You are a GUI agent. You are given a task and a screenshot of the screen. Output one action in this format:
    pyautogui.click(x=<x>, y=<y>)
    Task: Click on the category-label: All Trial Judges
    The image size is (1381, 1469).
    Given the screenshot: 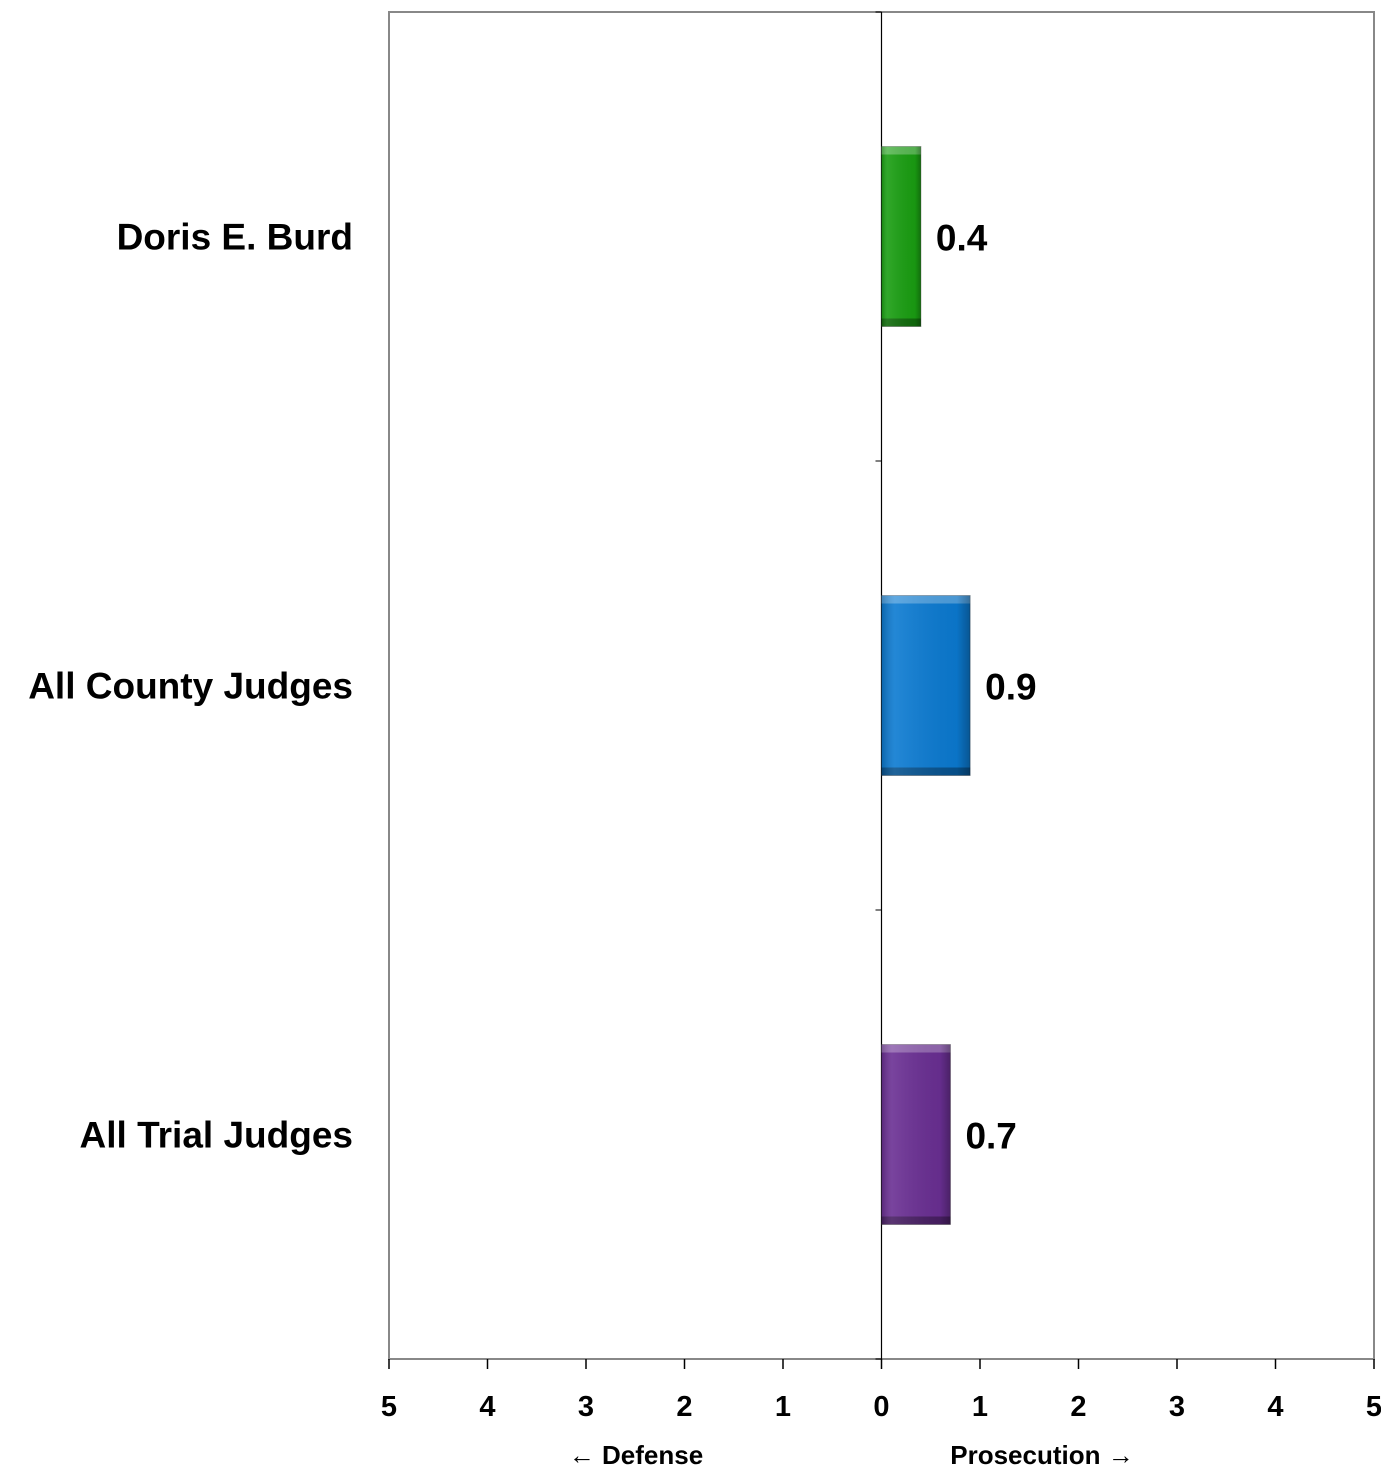 What is the action you would take?
    pyautogui.click(x=216, y=1135)
    